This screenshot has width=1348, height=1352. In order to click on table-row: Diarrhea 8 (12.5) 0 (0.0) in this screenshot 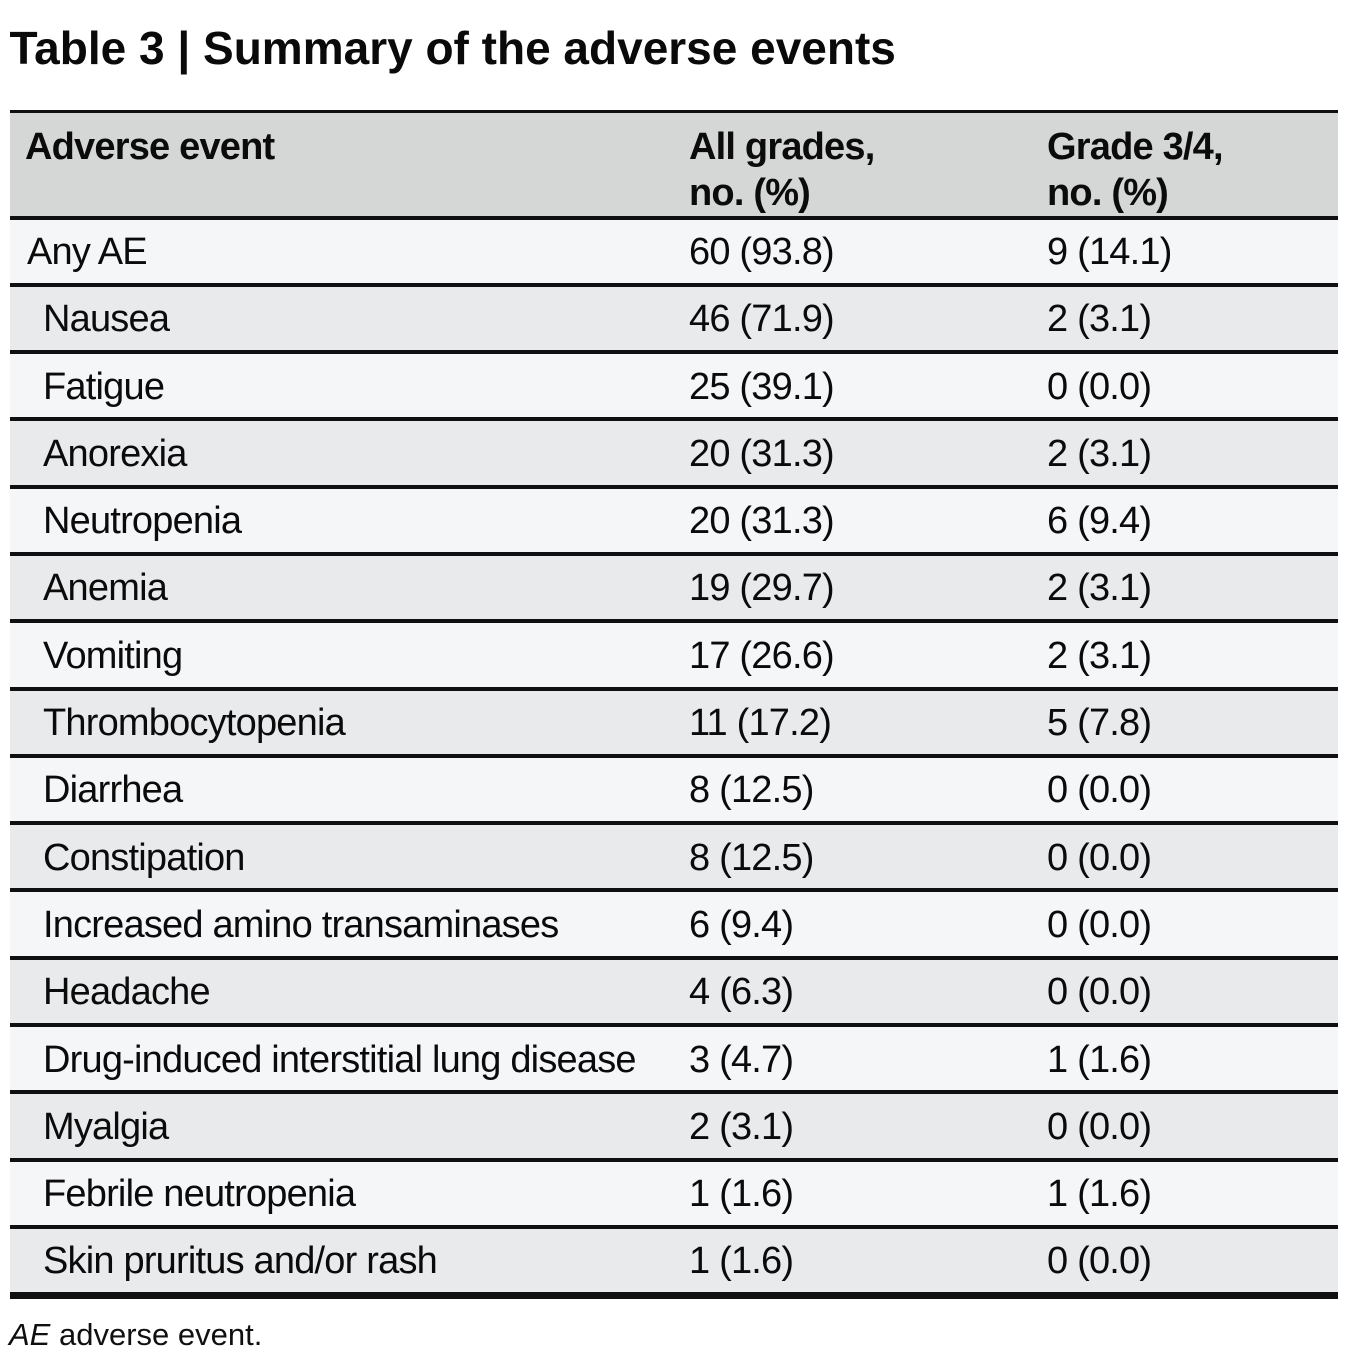, I will do `click(674, 791)`.